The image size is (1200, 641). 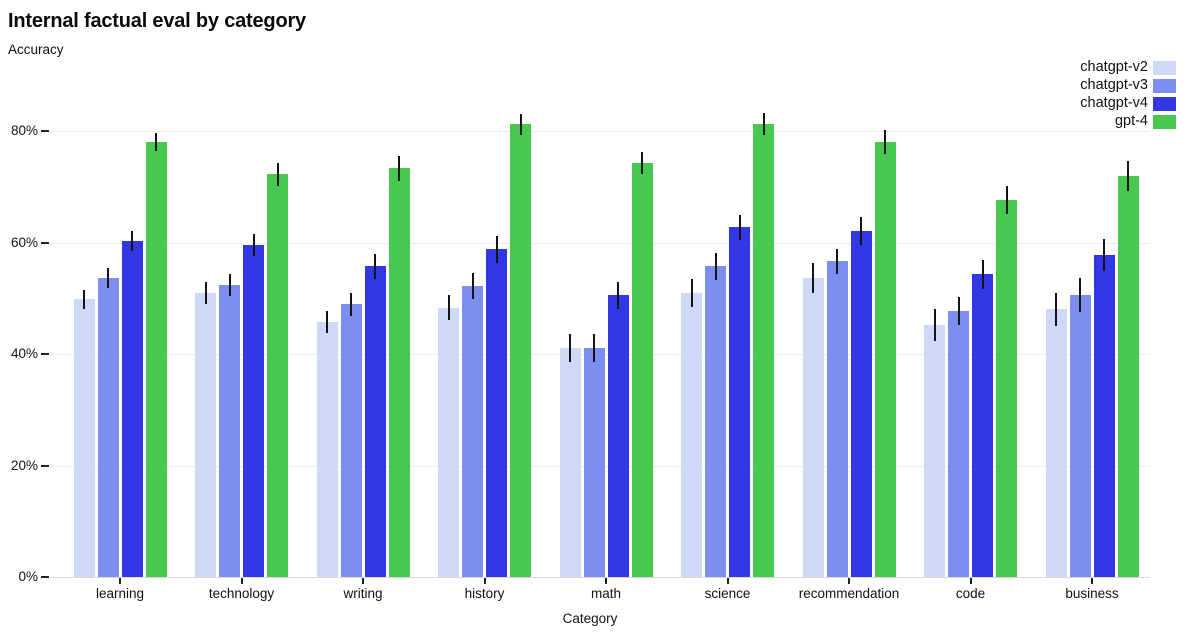 What do you see at coordinates (24, 130) in the screenshot?
I see `y-axis-tick-label: 80%` at bounding box center [24, 130].